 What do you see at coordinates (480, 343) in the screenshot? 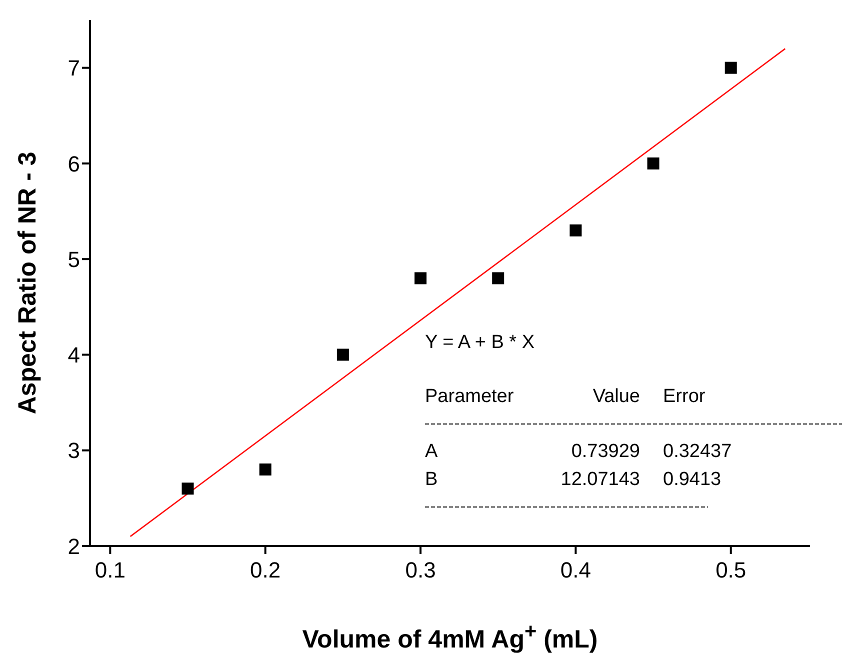
I see `annotation: Y = A + B * X` at bounding box center [480, 343].